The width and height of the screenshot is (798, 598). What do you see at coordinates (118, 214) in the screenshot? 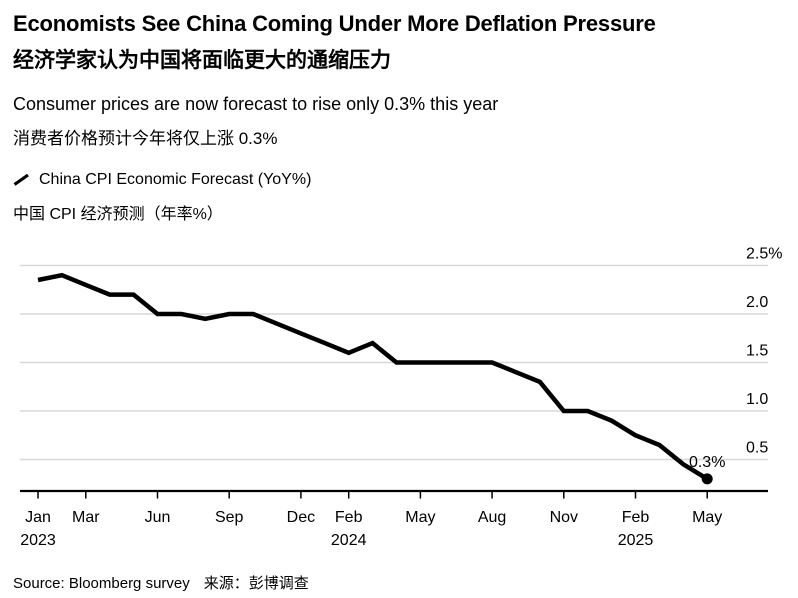
I see `chart-legend-chinese: 中国 CPI 经济预测（年率%）` at bounding box center [118, 214].